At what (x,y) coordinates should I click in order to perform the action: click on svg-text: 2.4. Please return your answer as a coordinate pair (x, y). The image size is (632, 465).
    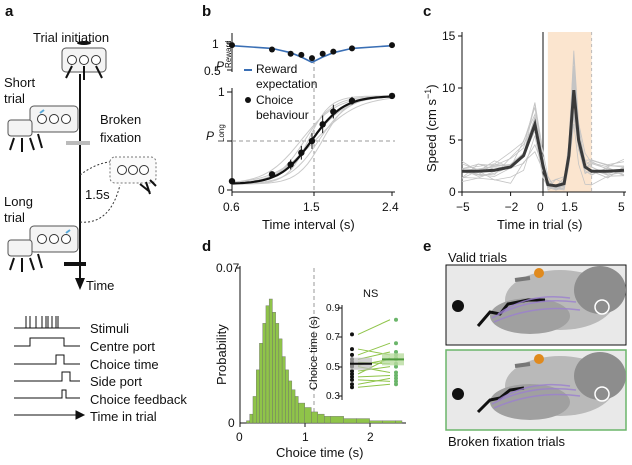
    Looking at the image, I should click on (390, 207).